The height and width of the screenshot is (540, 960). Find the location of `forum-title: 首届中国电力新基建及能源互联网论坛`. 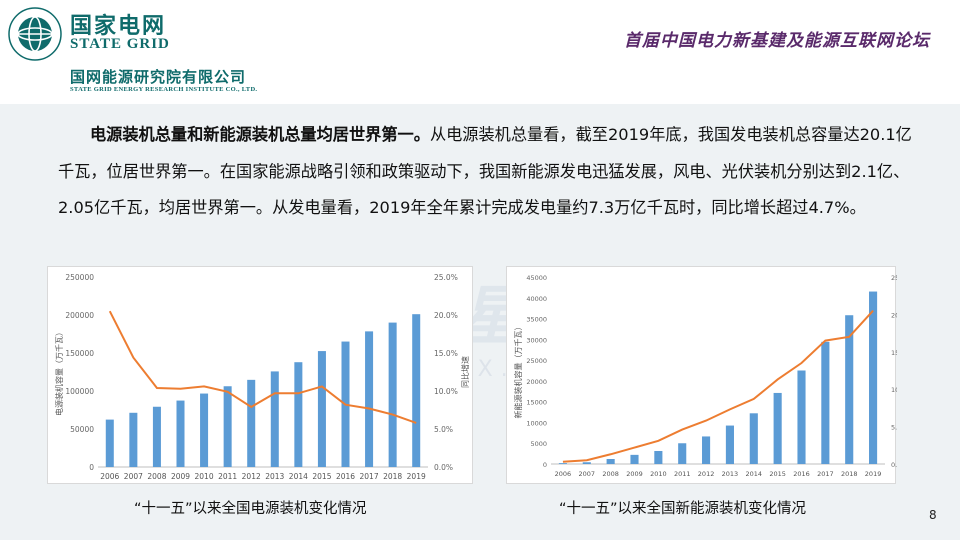

forum-title: 首届中国电力新基建及能源互联网论坛 is located at coordinates (777, 41).